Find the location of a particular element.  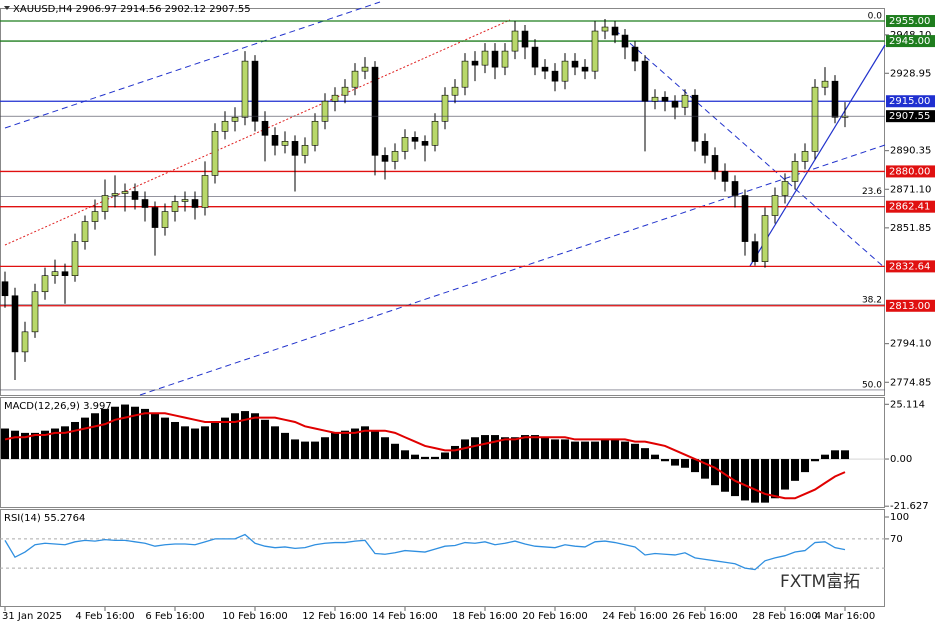

level-label: 2813.00 is located at coordinates (909, 306).